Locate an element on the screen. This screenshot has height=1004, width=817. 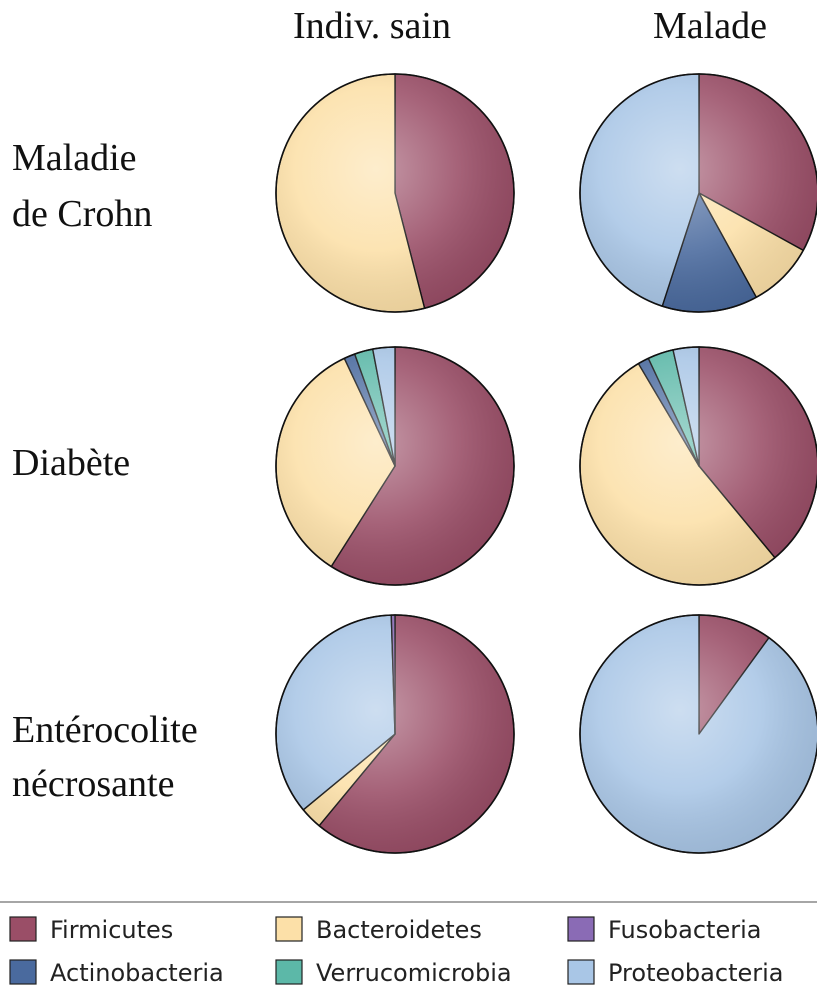
legend-item-fusobacteria: Fusobacteria is located at coordinates (664, 930).